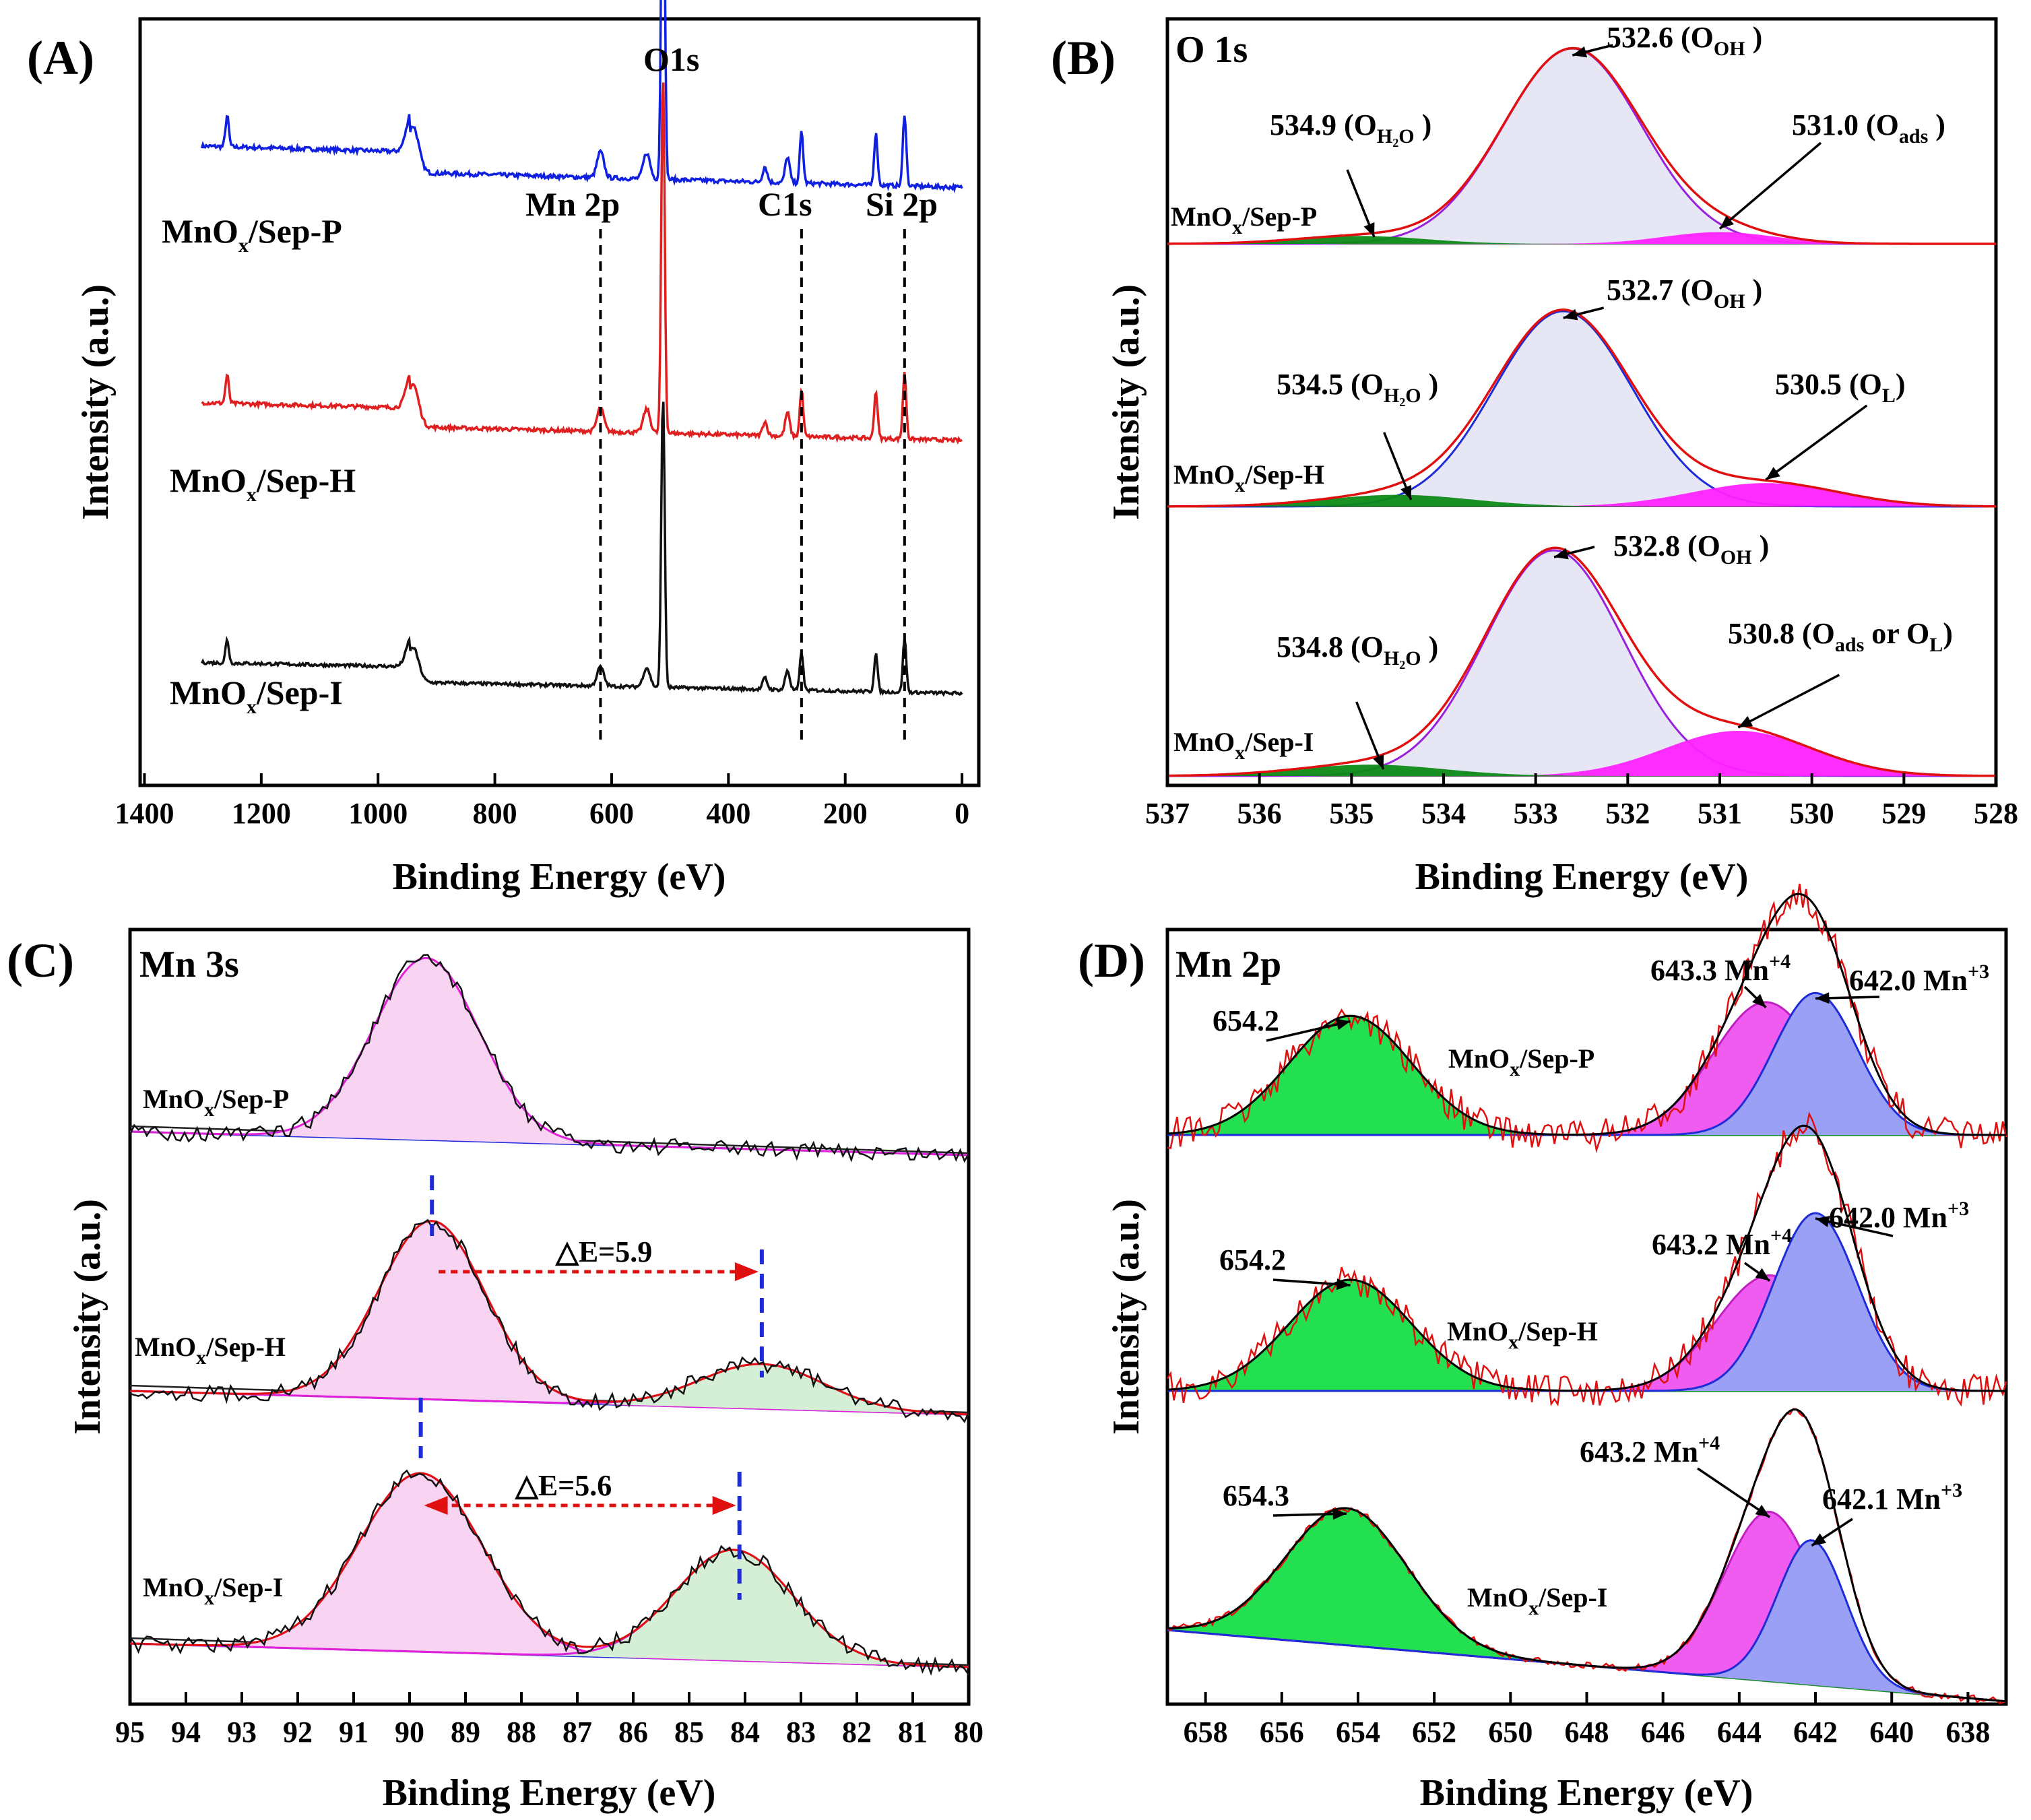 Image resolution: width=2031 pixels, height=1820 pixels. What do you see at coordinates (1522, 1334) in the screenshot?
I see `panel-d-label-sep-h: MnOx/Sep-H` at bounding box center [1522, 1334].